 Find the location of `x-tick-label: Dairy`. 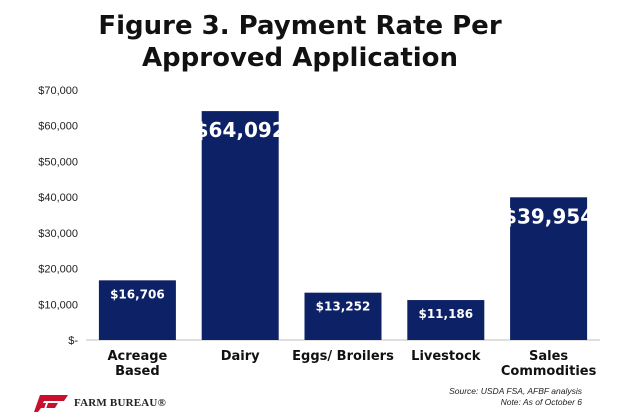

x-tick-label: Dairy is located at coordinates (240, 356).